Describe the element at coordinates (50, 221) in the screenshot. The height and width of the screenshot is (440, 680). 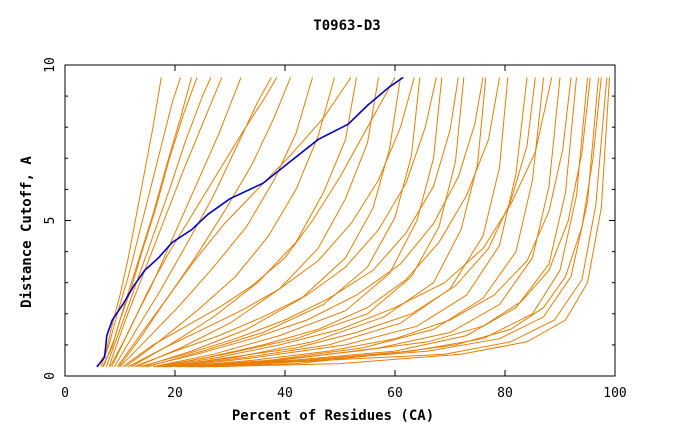
I see `y-tick-label: 5` at that location.